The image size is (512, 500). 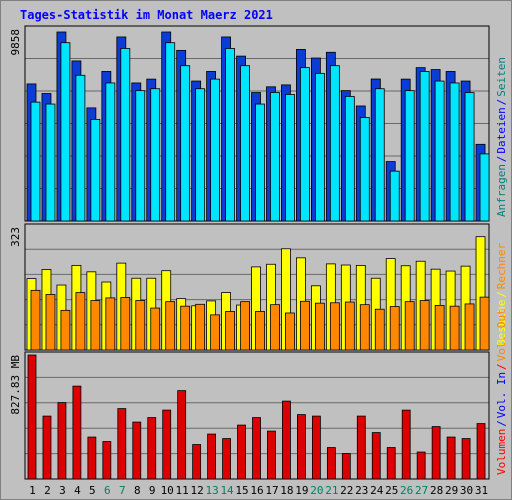 I want to click on day-label: 29, so click(x=451, y=490).